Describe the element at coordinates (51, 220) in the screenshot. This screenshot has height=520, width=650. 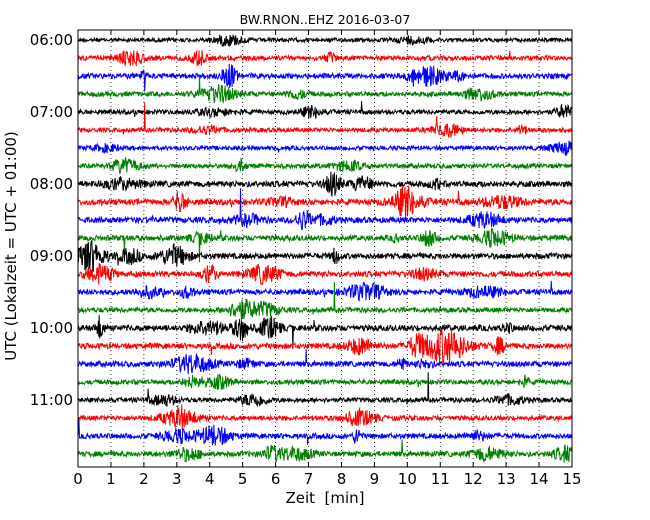
I see `y-tick-labels: 06:00 07:00 08:00 09:00 10:00 11:00` at that location.